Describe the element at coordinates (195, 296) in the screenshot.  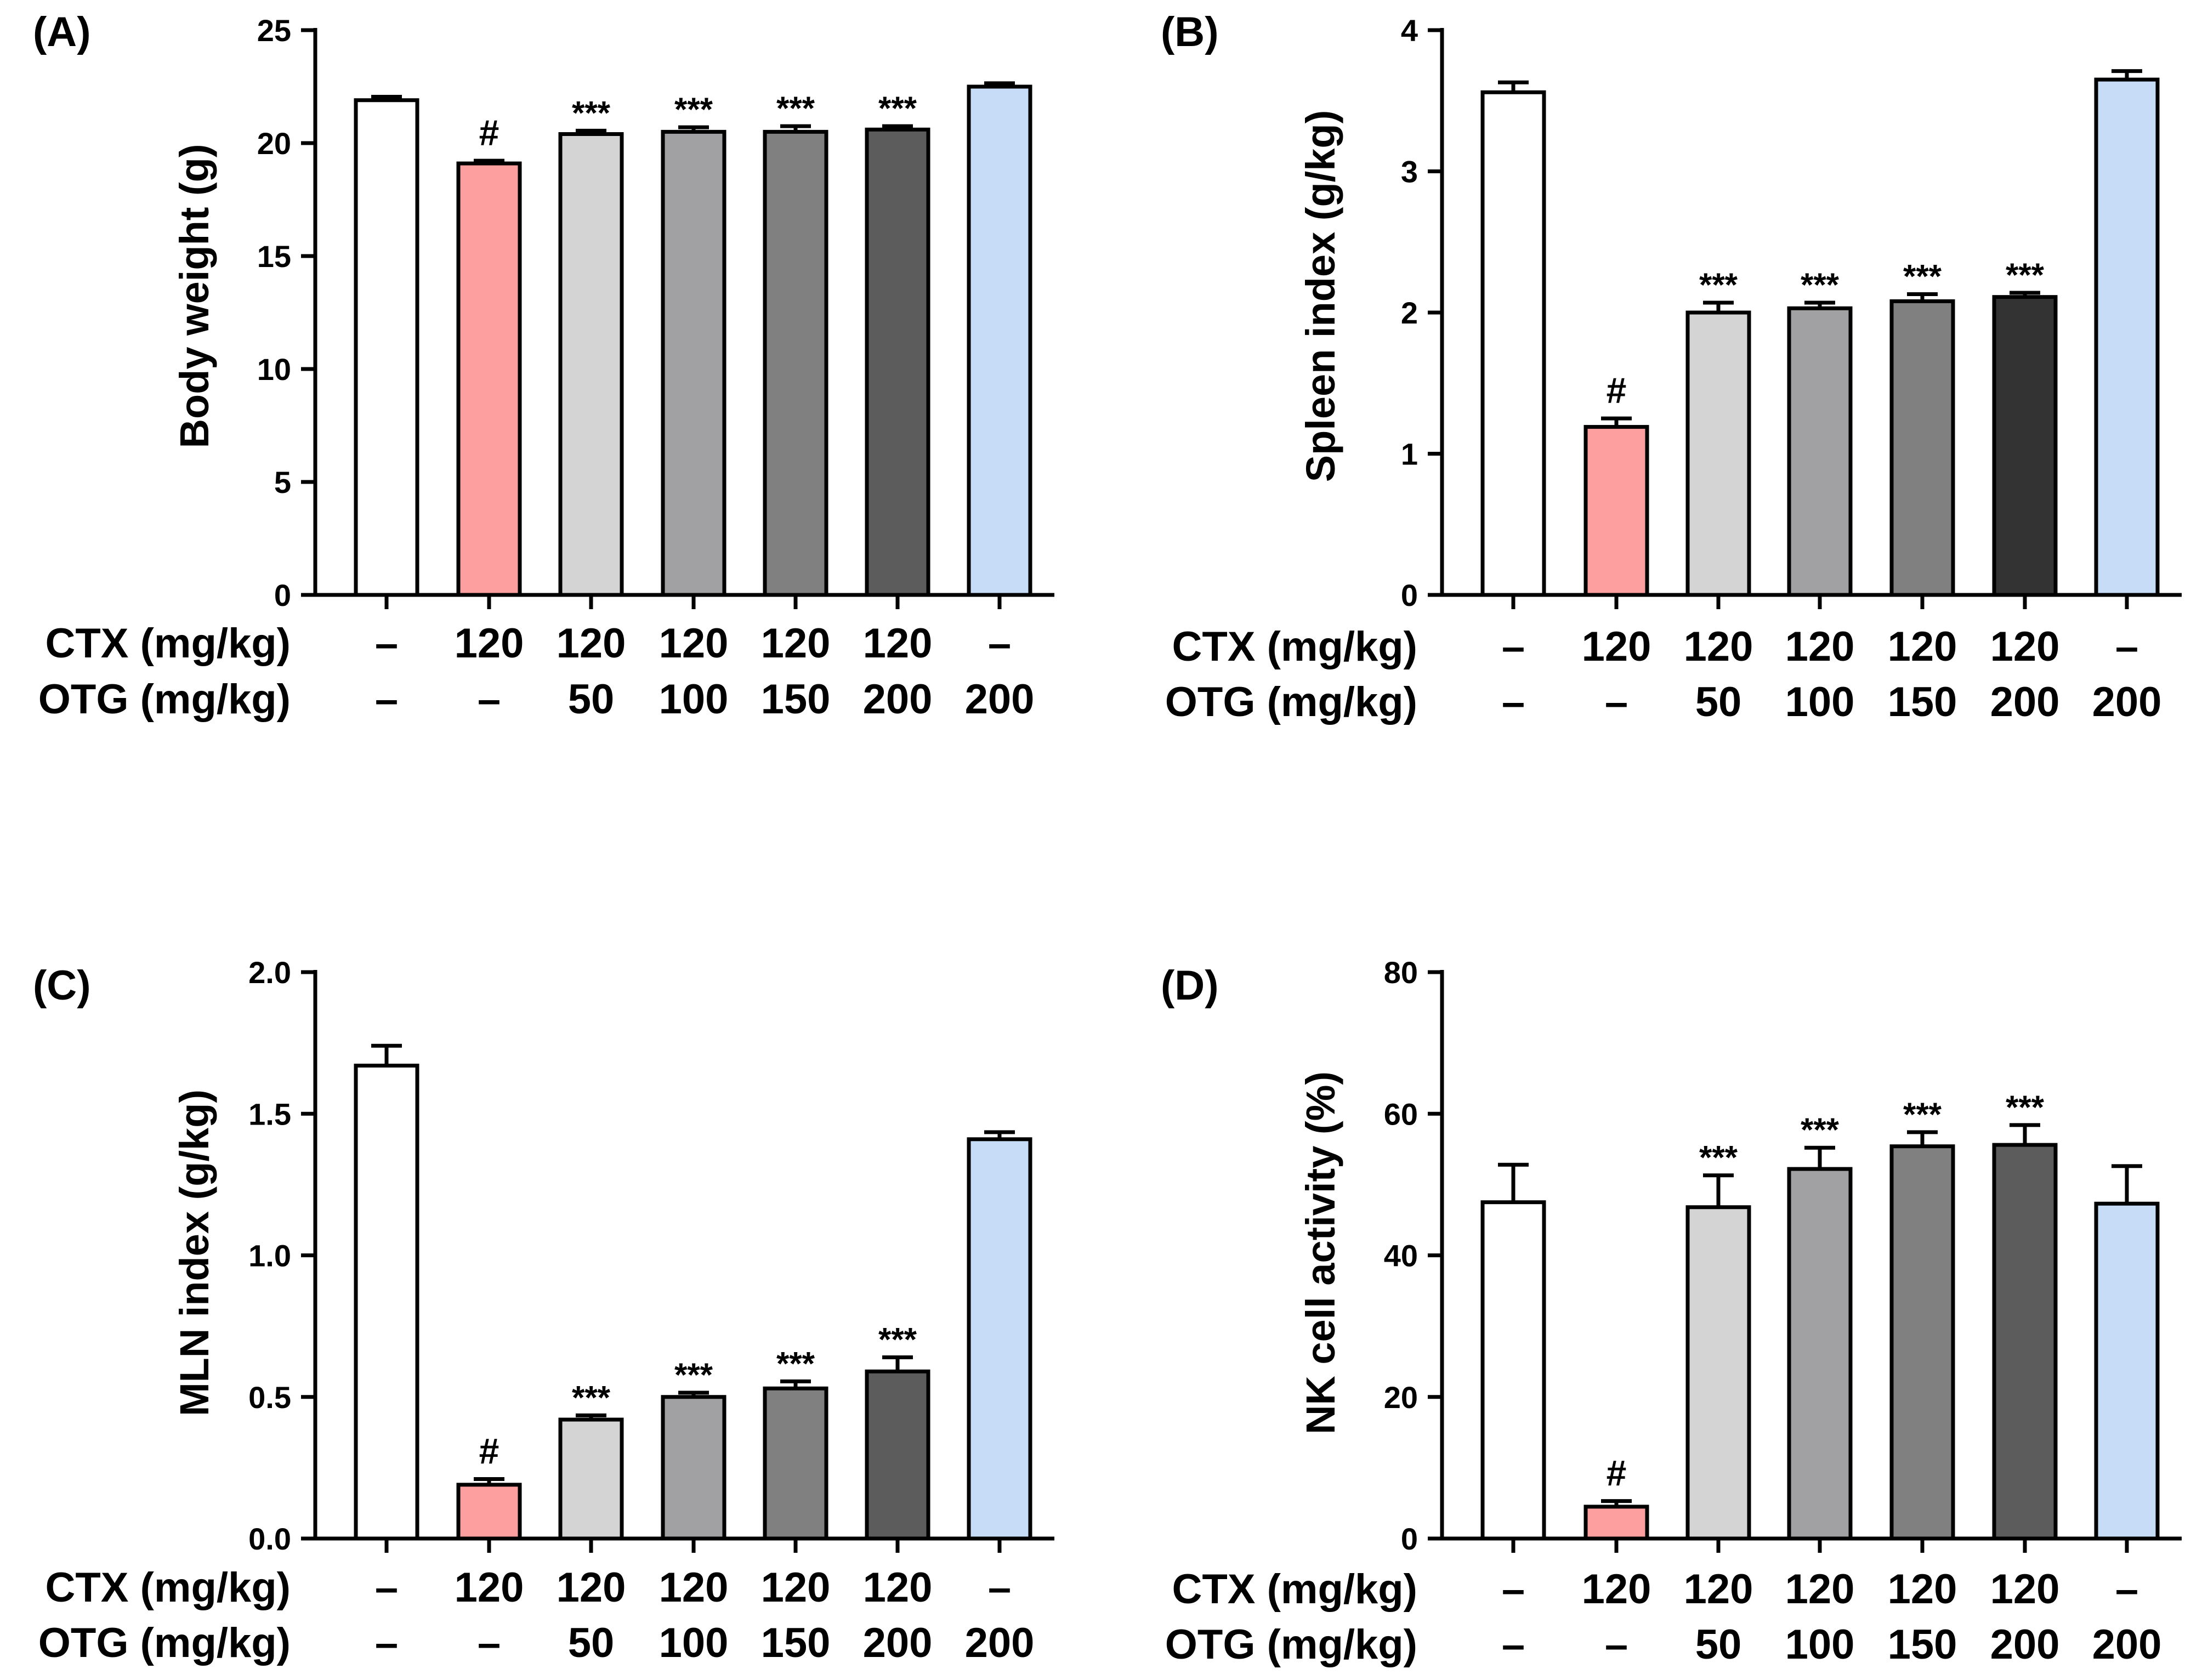
I see `y-axis-label: Body weight (g)` at that location.